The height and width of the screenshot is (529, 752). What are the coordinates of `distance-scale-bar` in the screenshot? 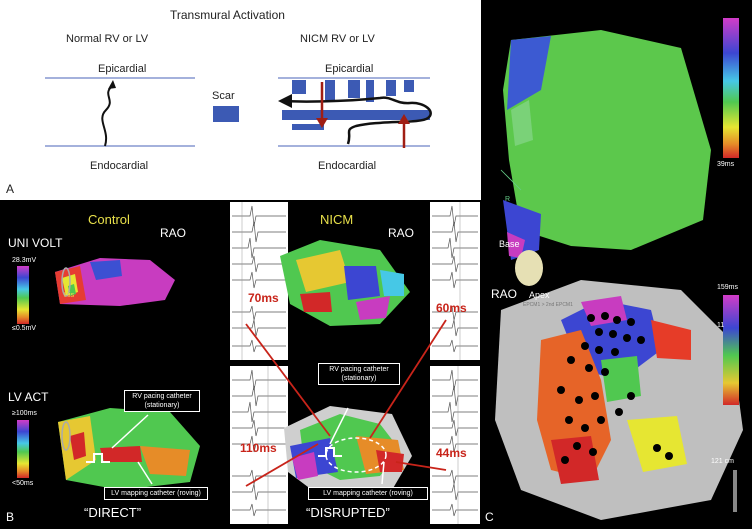 It's located at (735, 491).